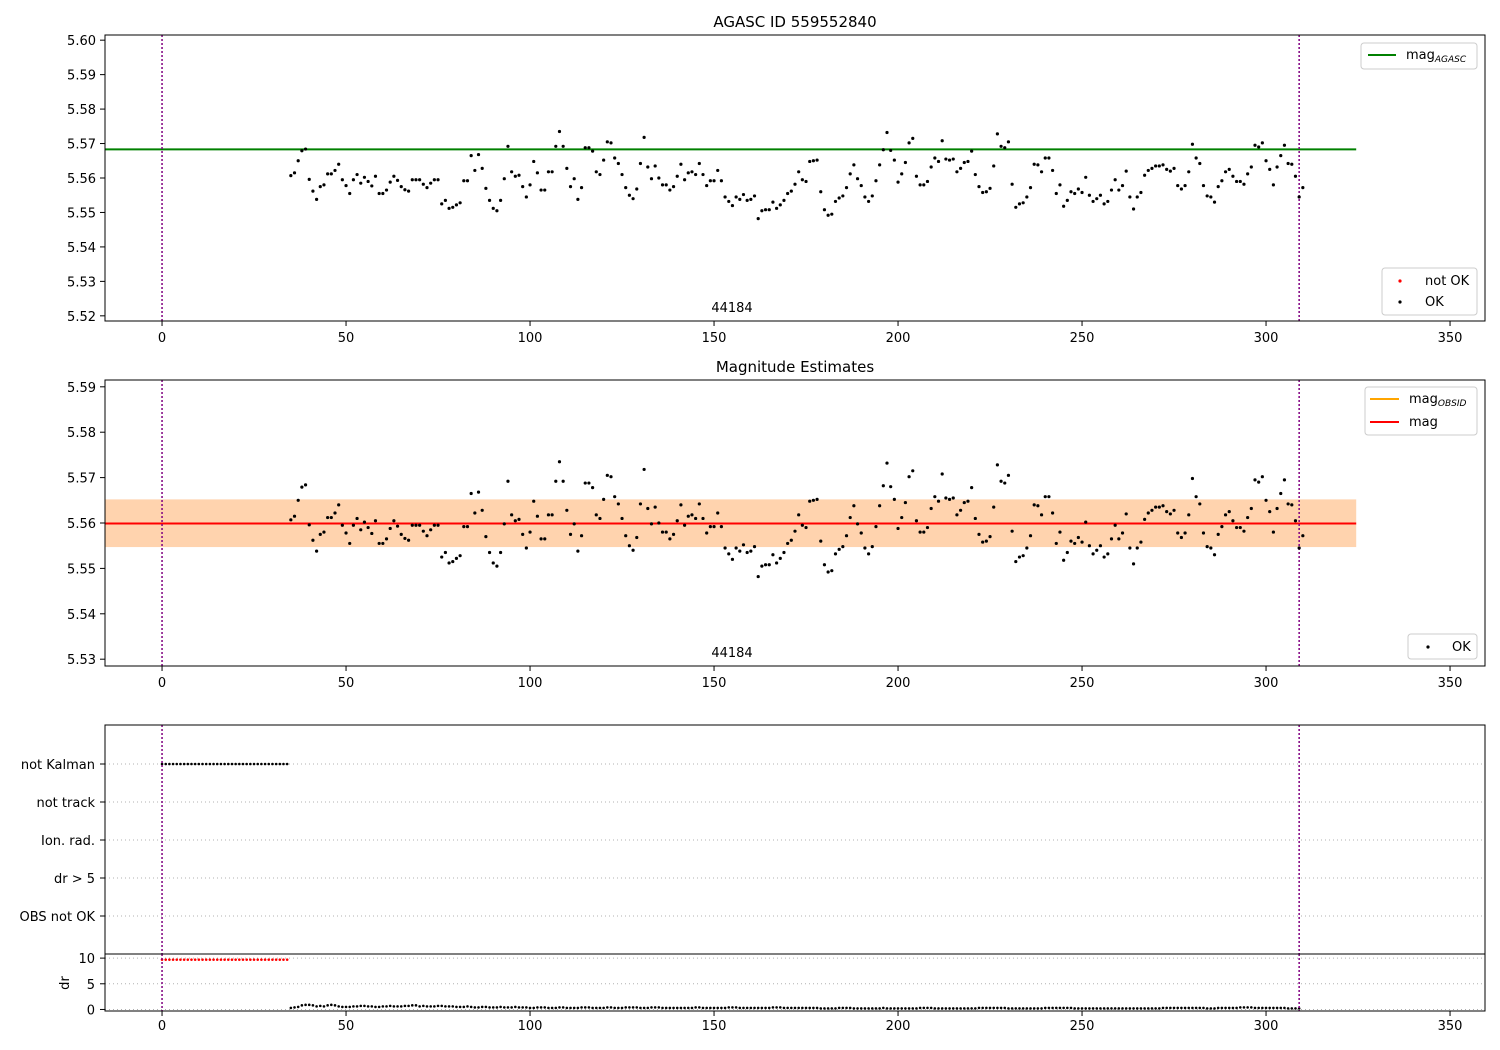  Describe the element at coordinates (731, 653) in the screenshot. I see `obsid-label: 44184` at that location.